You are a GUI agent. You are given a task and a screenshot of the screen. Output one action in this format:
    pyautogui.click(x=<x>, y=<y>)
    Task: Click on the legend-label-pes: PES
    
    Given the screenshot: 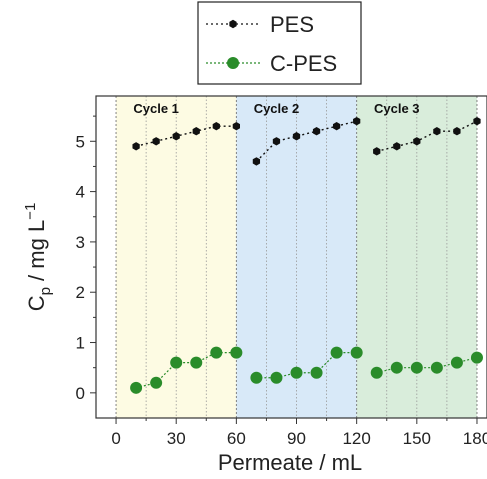 What is the action you would take?
    pyautogui.click(x=292, y=24)
    